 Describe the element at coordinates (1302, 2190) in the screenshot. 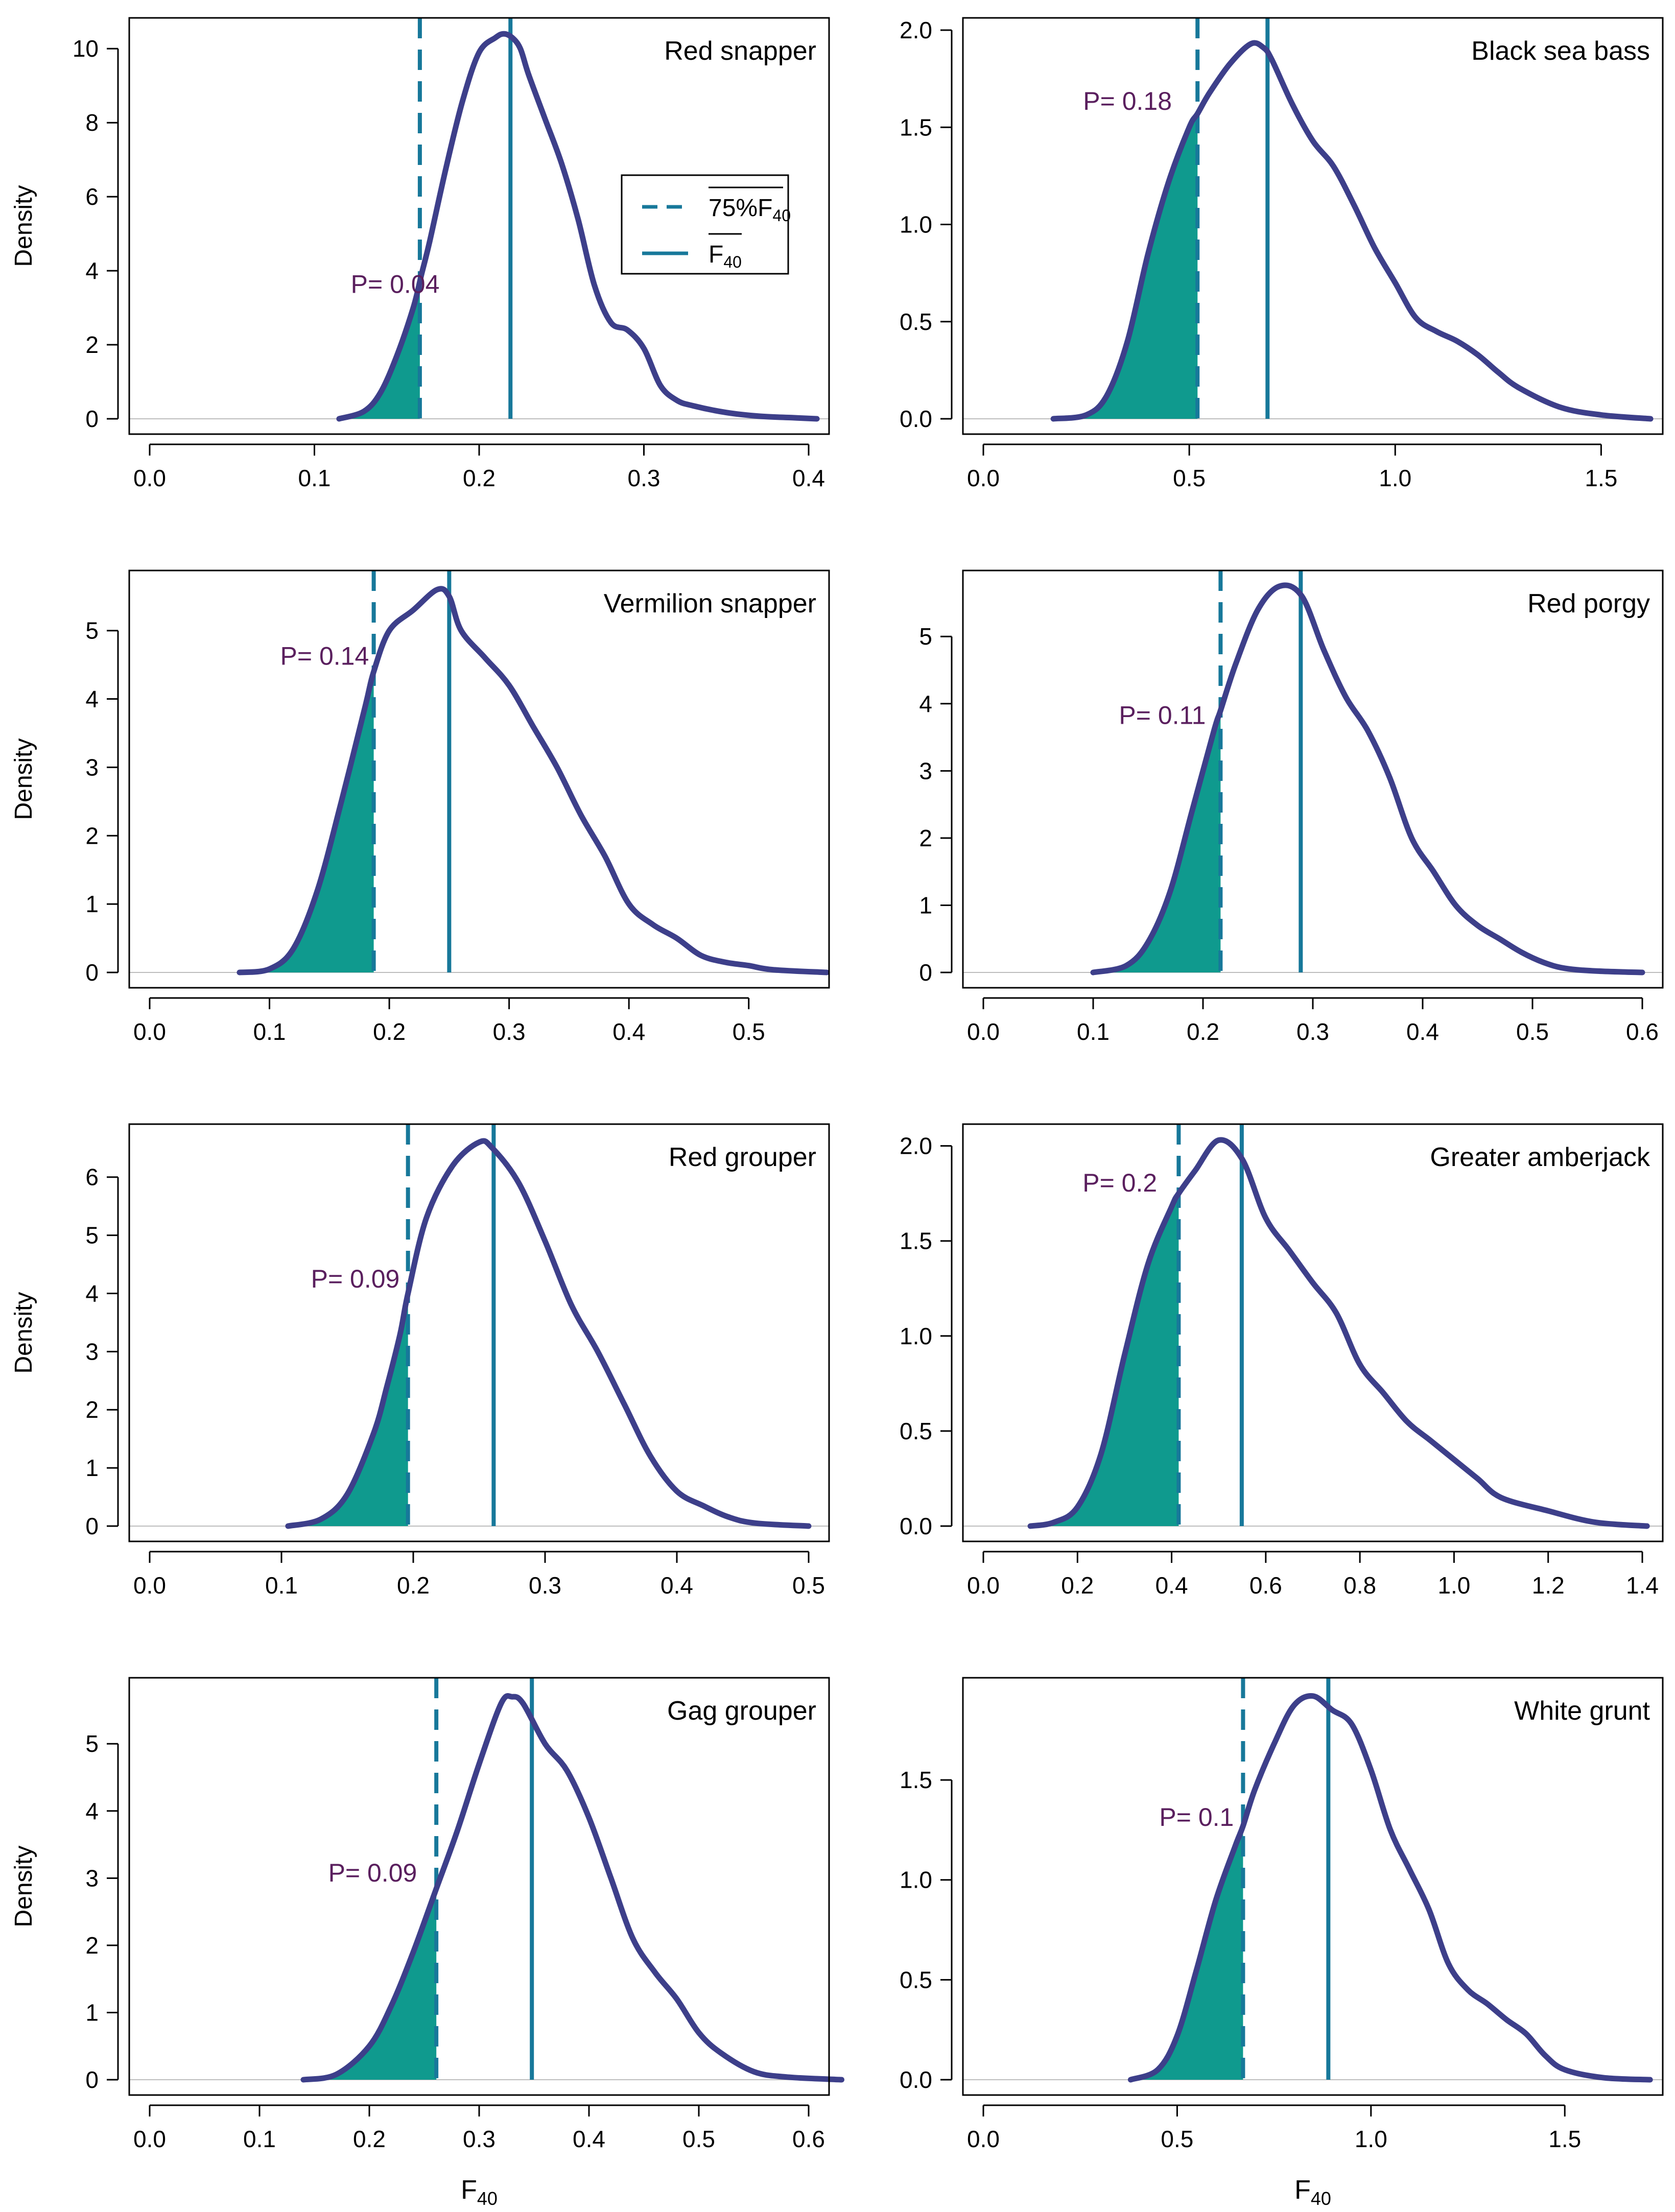

I see `x-axis-title-main: F` at that location.